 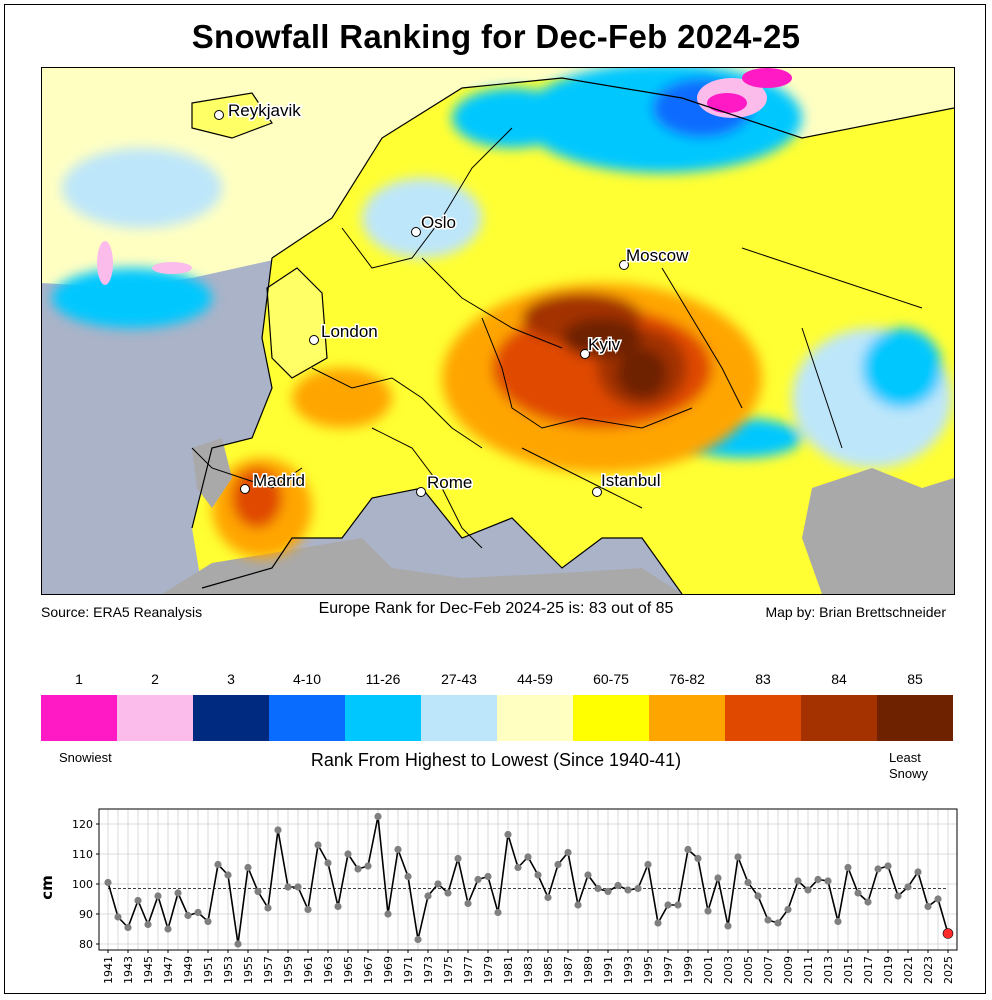 What do you see at coordinates (188, 970) in the screenshot?
I see `x-tick-label: 1949` at bounding box center [188, 970].